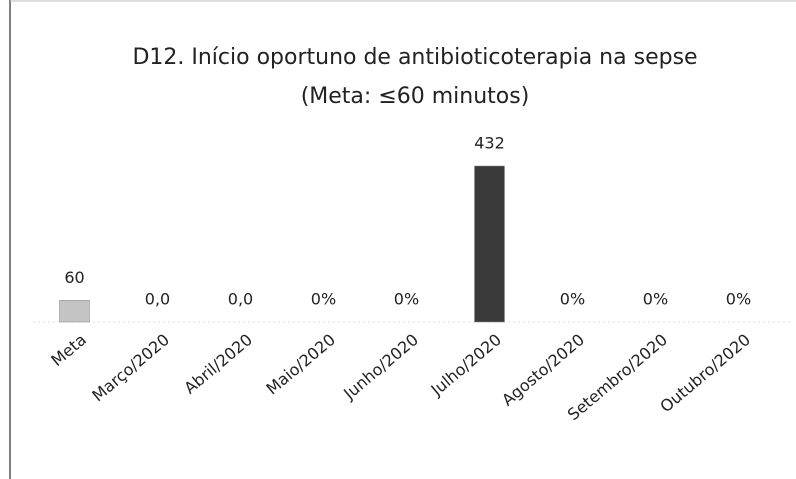  What do you see at coordinates (380, 367) in the screenshot?
I see `x-tick-label: Junho/2020` at bounding box center [380, 367].